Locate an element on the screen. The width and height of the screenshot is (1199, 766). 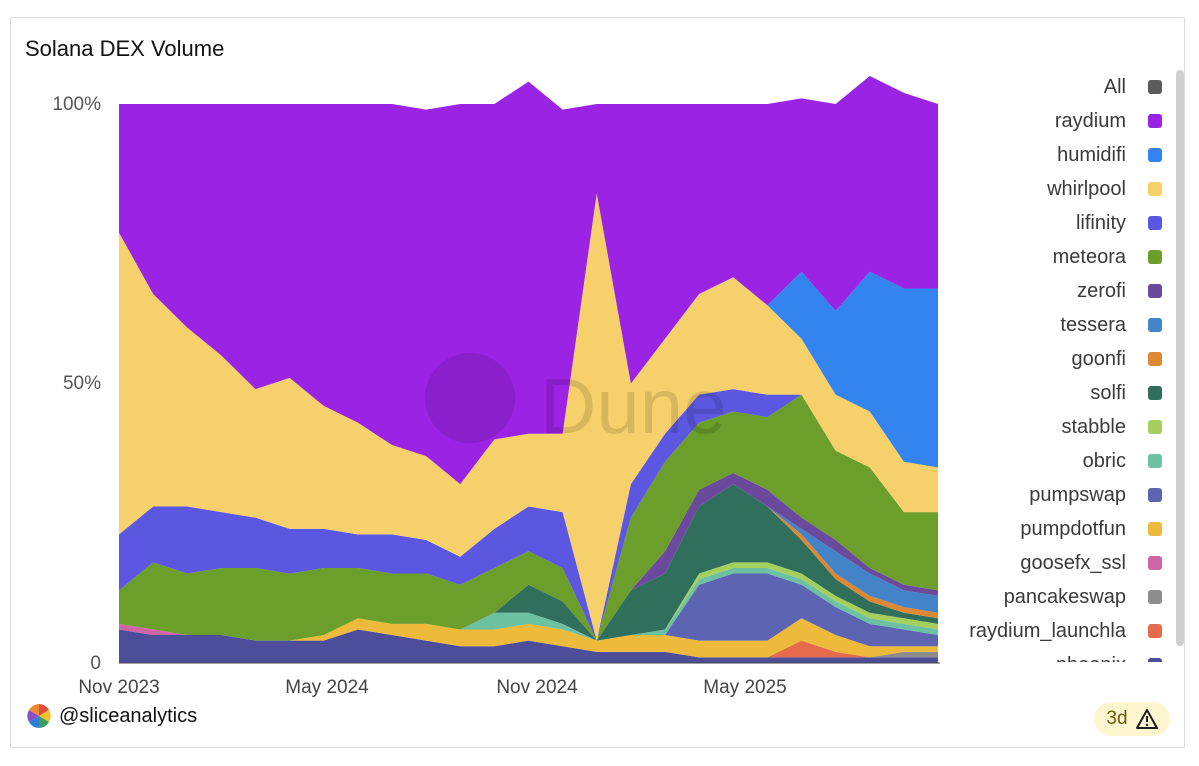
legend-item-phoenix: phoenix is located at coordinates (1091, 656).